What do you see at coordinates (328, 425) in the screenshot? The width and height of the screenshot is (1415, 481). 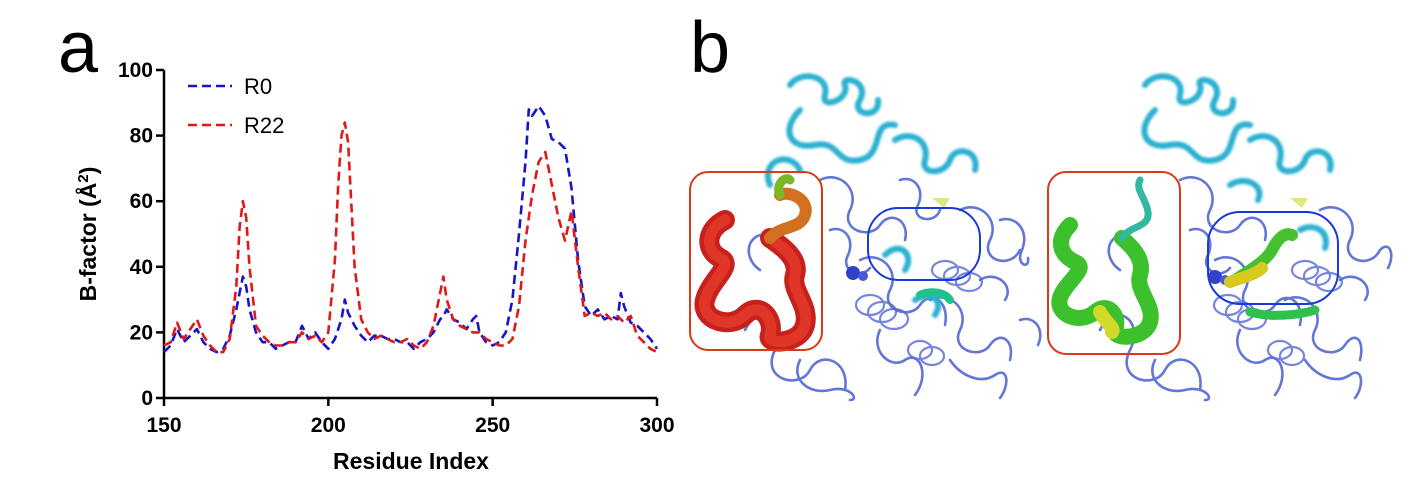 I see `x-tick-label: 200` at bounding box center [328, 425].